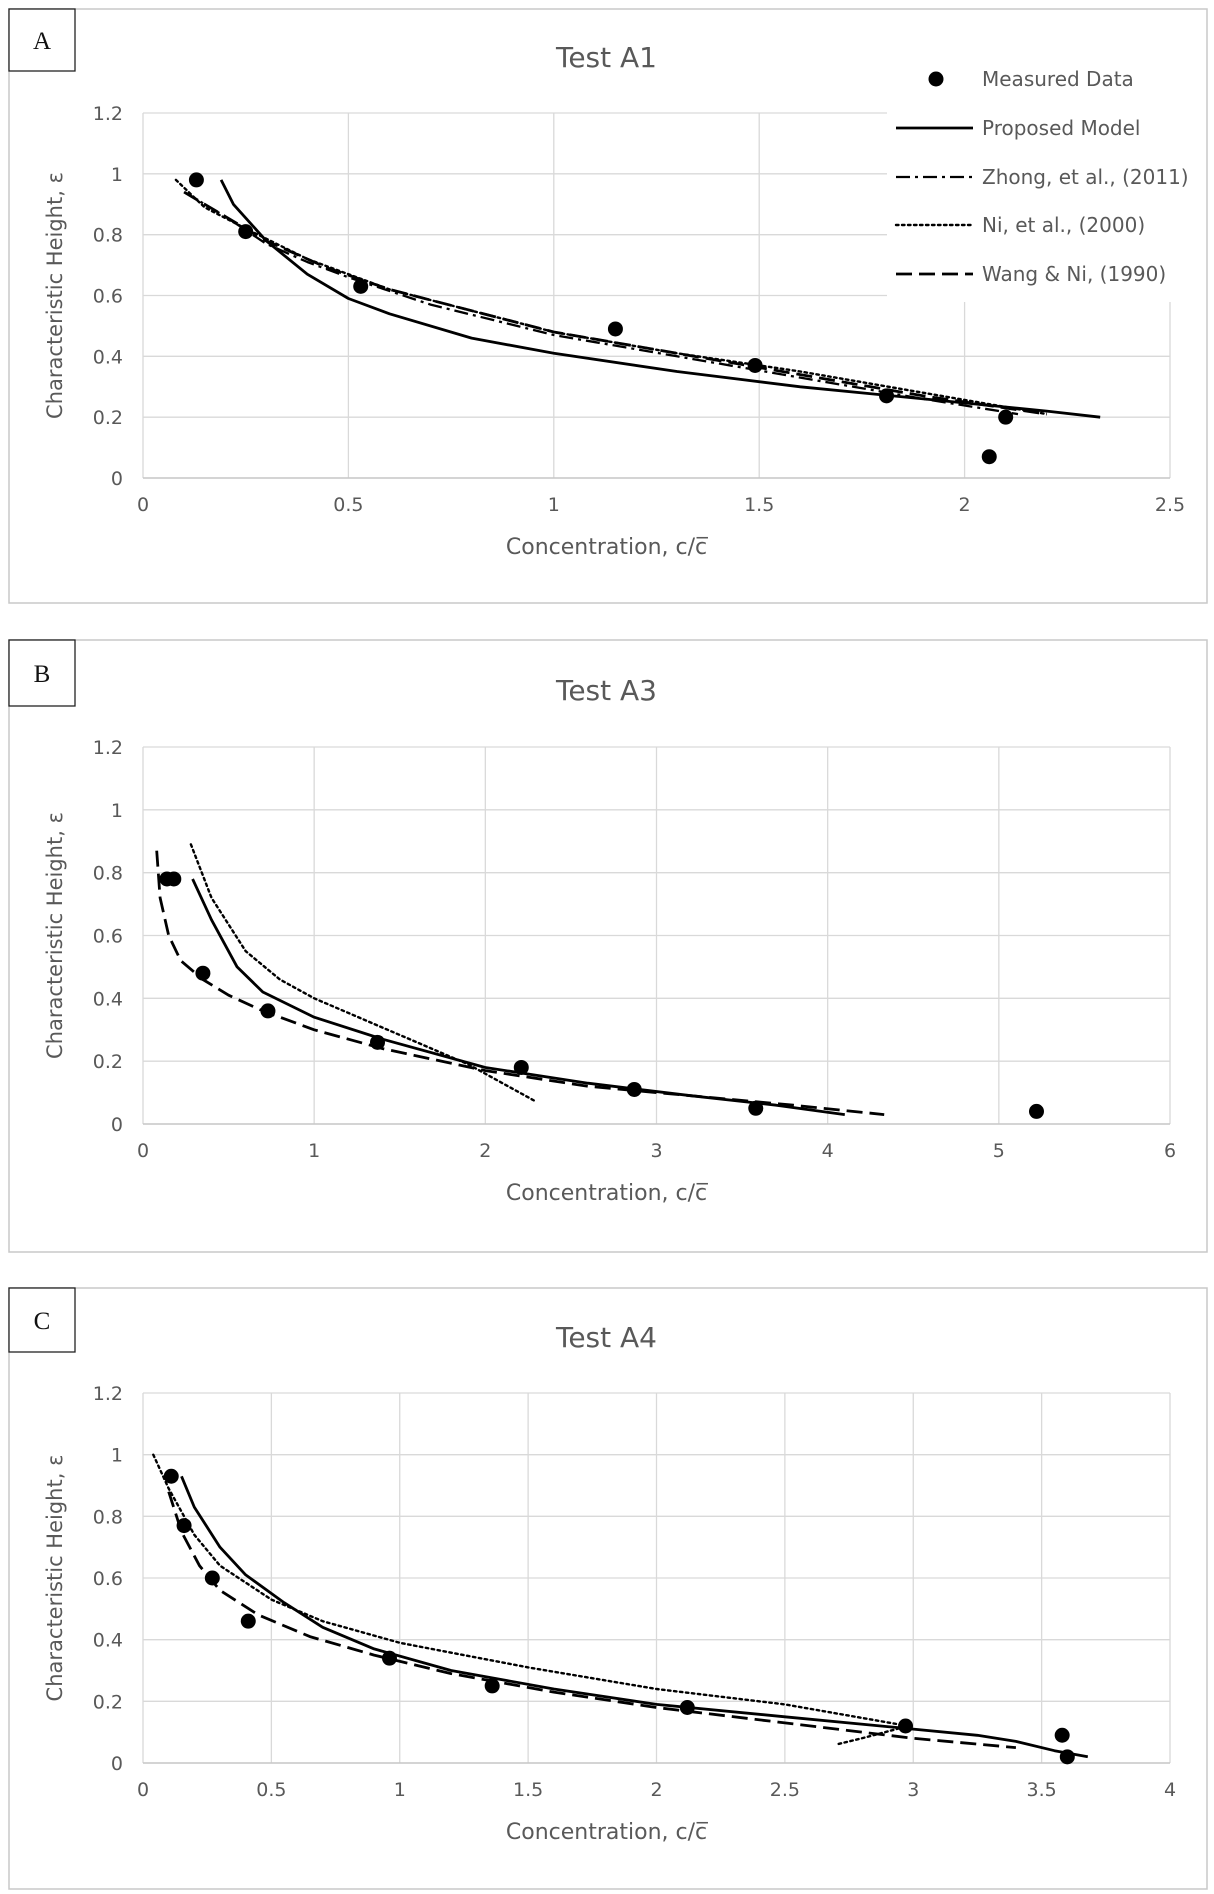 The image size is (1214, 1894). I want to click on legend-background, so click(1046, 180).